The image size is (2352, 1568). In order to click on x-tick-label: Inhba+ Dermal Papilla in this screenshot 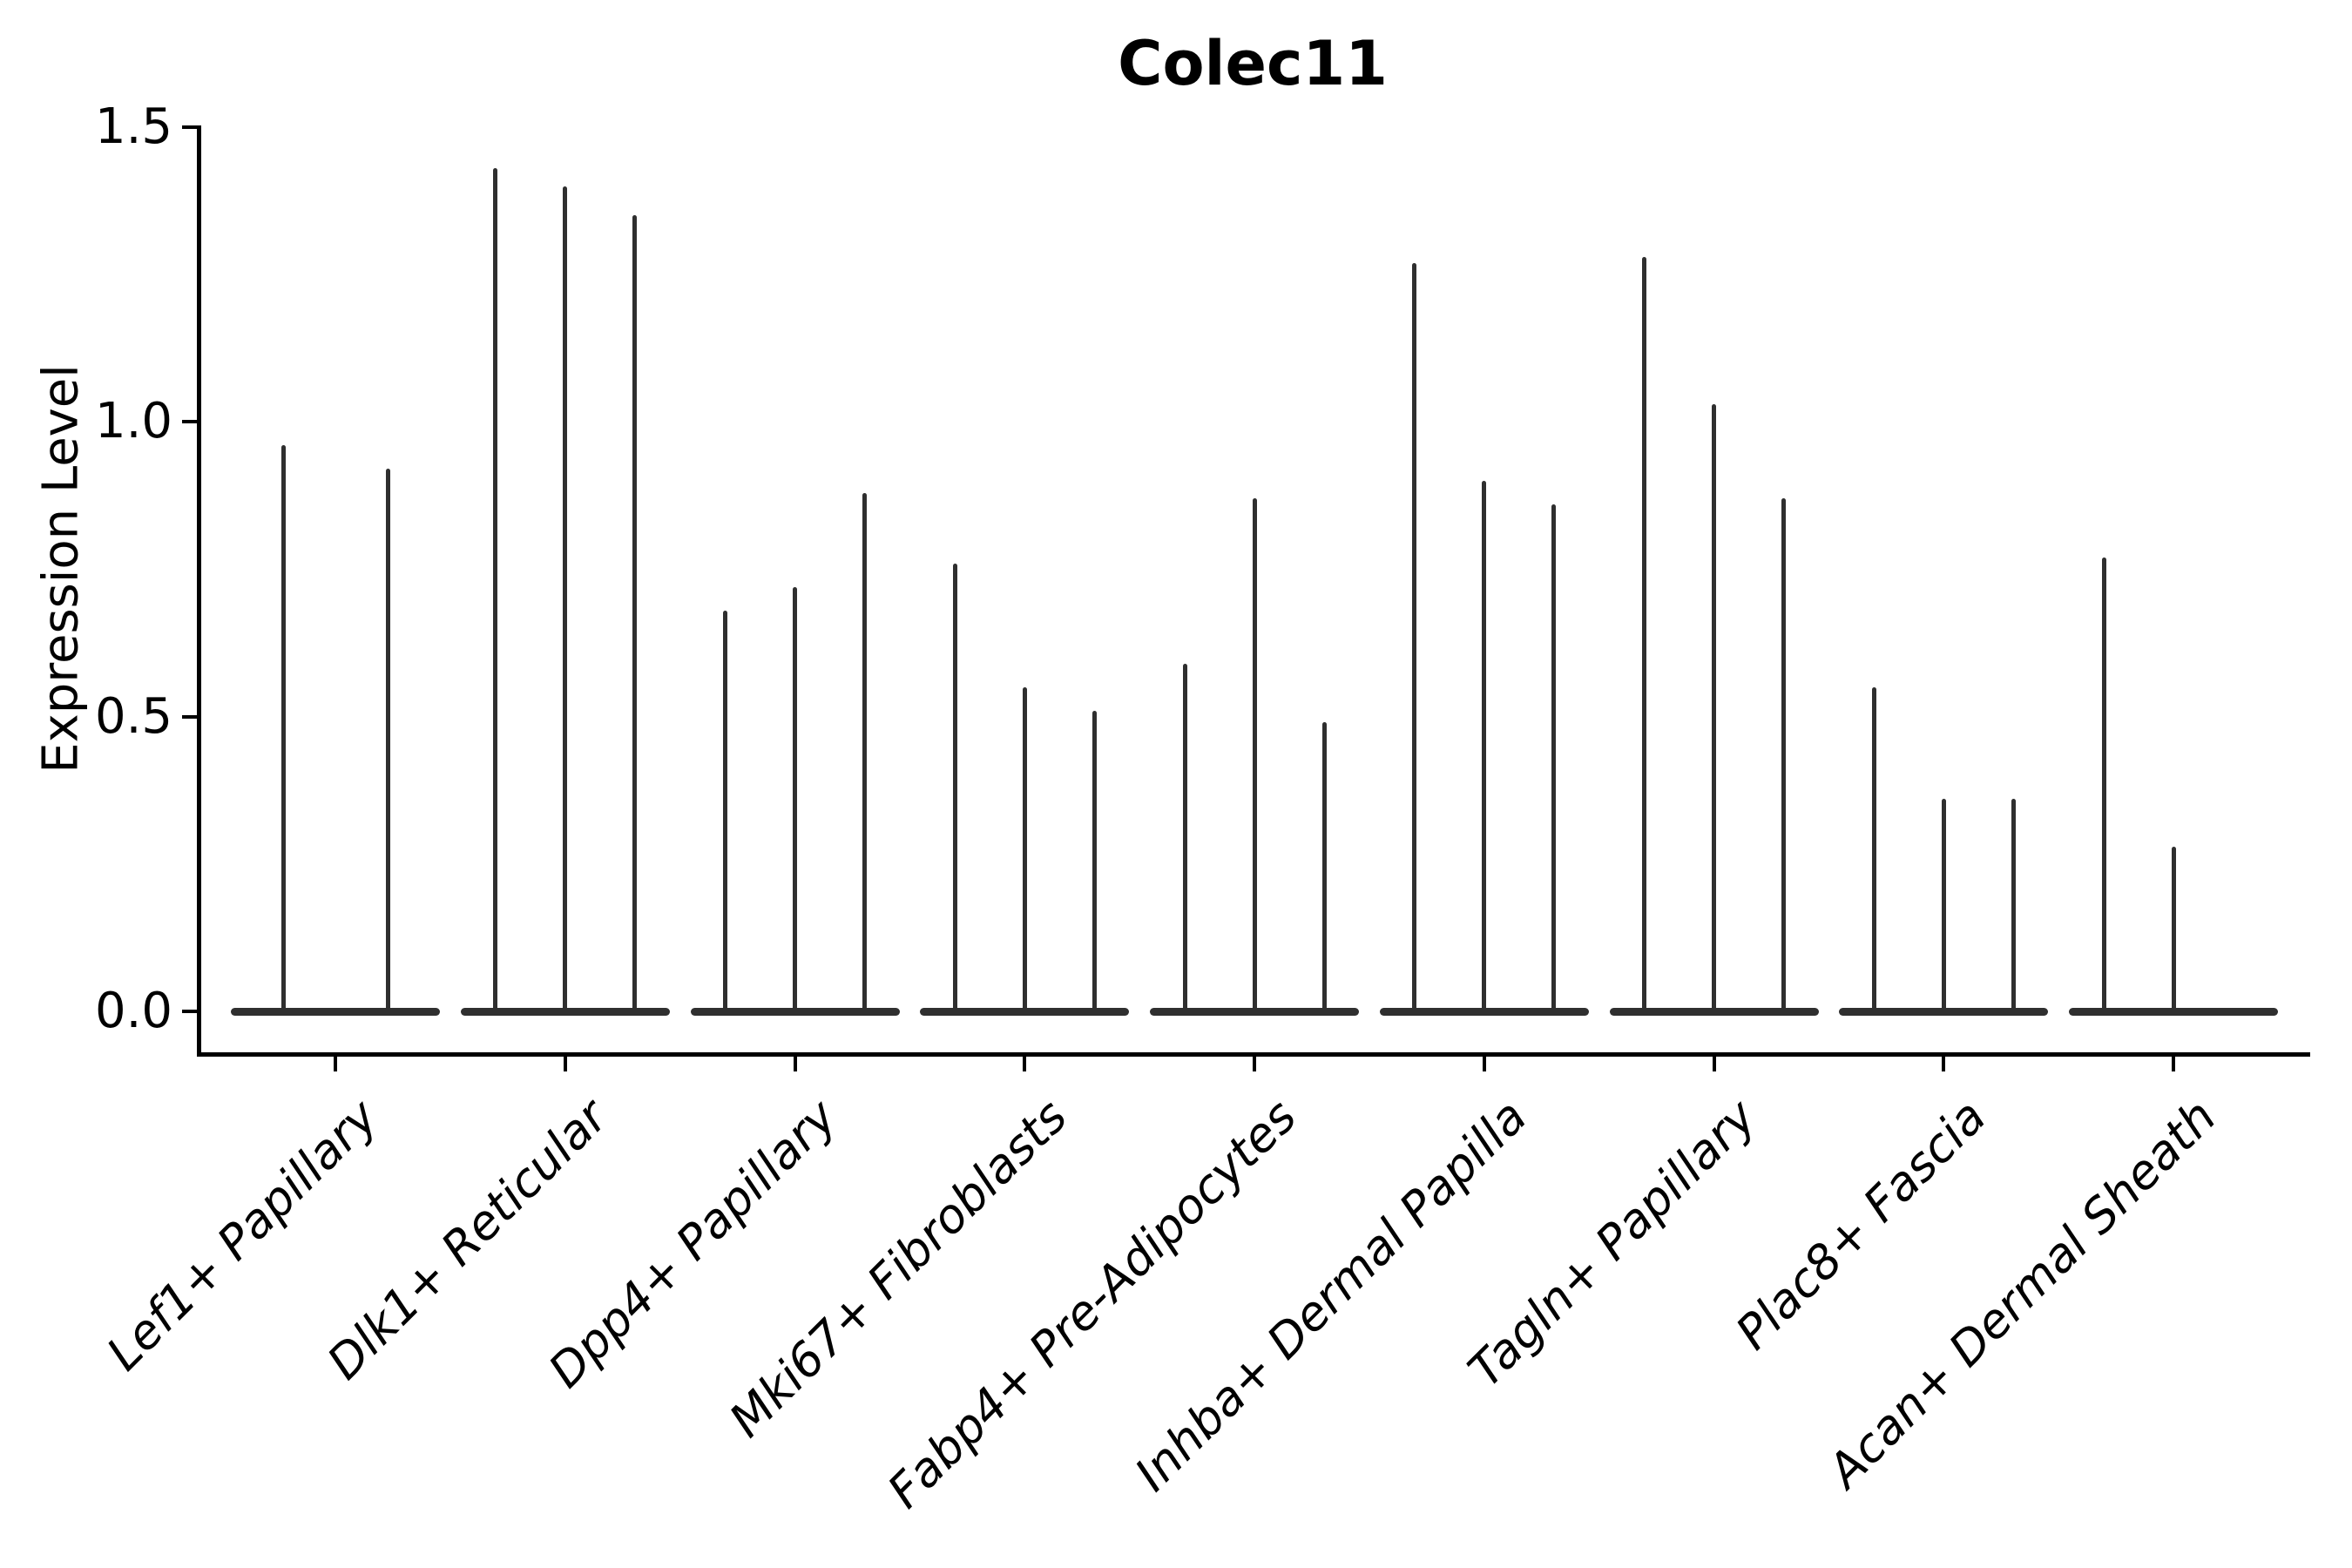, I will do `click(1331, 1295)`.